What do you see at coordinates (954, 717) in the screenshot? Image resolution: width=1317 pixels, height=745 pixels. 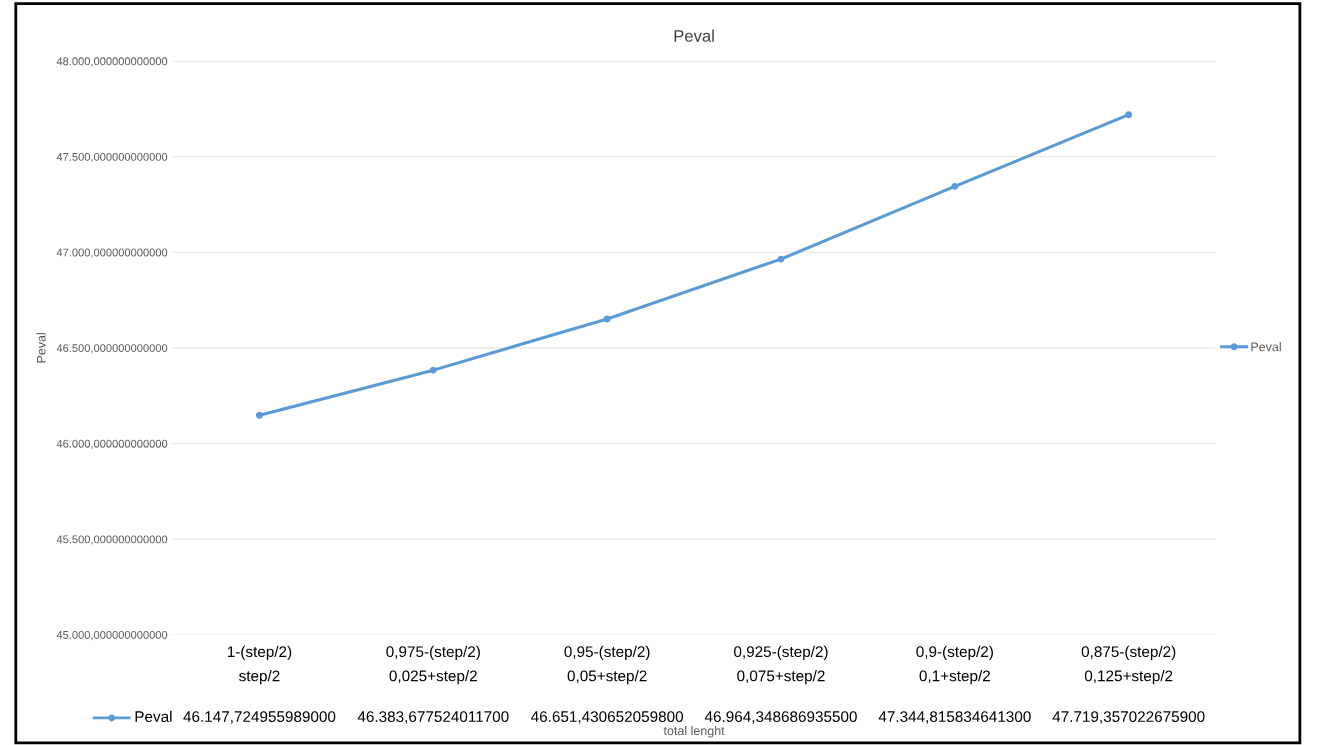 I see `data-label: 47.344,815834641300` at bounding box center [954, 717].